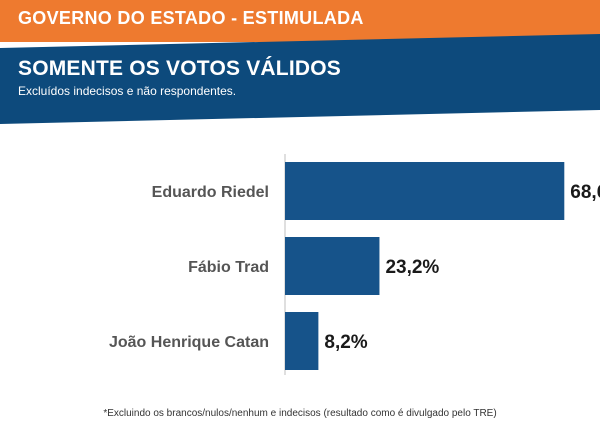 This screenshot has width=600, height=434. Describe the element at coordinates (127, 91) in the screenshot. I see `page-subtitle: Excluídos indecisos e não respondentes.` at that location.